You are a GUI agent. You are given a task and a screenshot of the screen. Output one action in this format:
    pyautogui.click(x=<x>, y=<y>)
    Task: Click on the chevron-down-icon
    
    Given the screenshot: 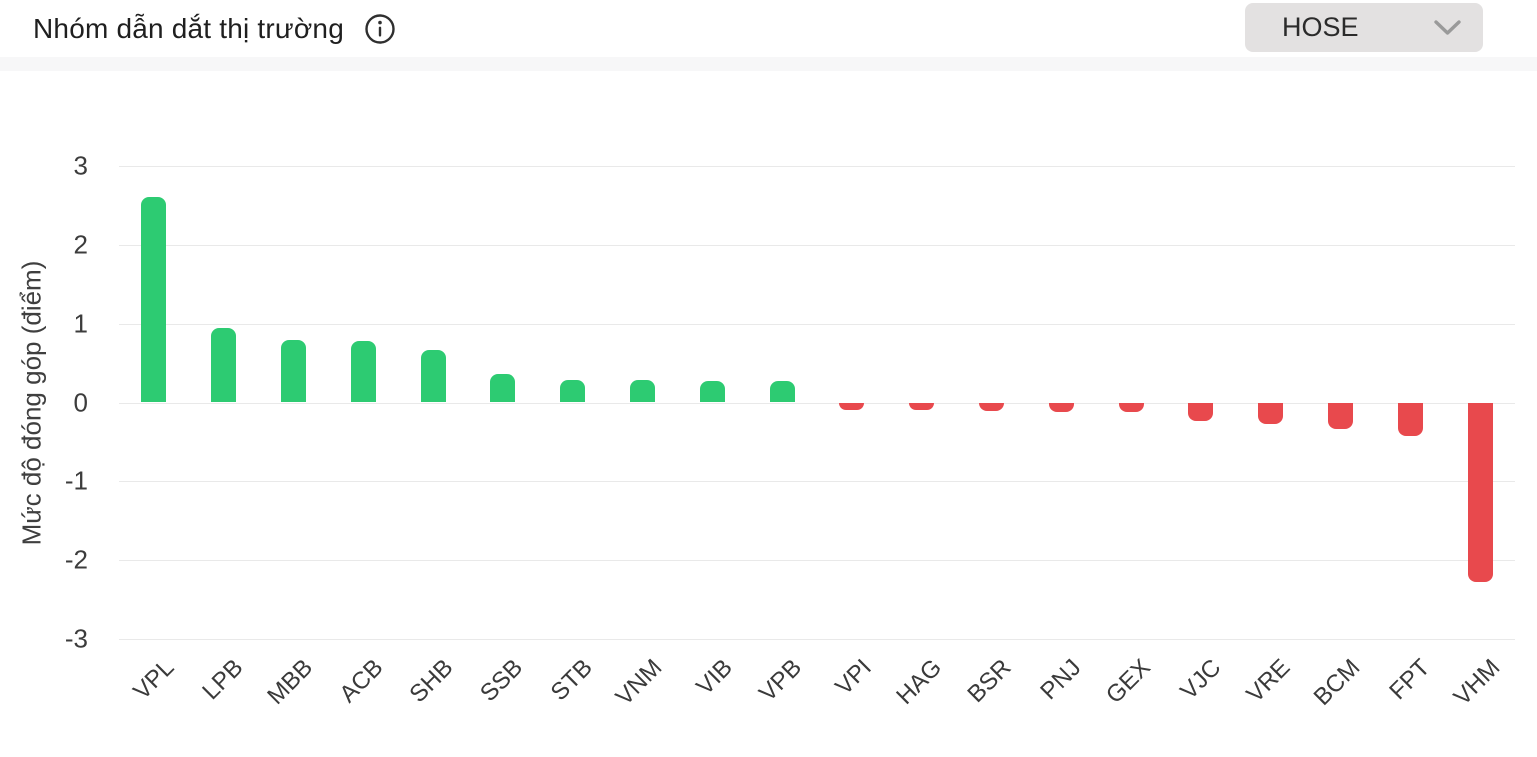 What is the action you would take?
    pyautogui.click(x=1447, y=27)
    